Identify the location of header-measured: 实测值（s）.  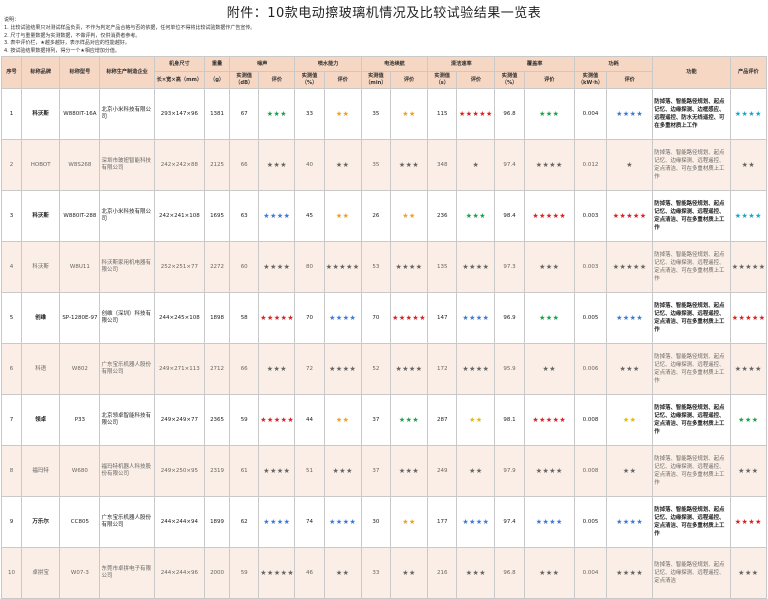
(442, 80).